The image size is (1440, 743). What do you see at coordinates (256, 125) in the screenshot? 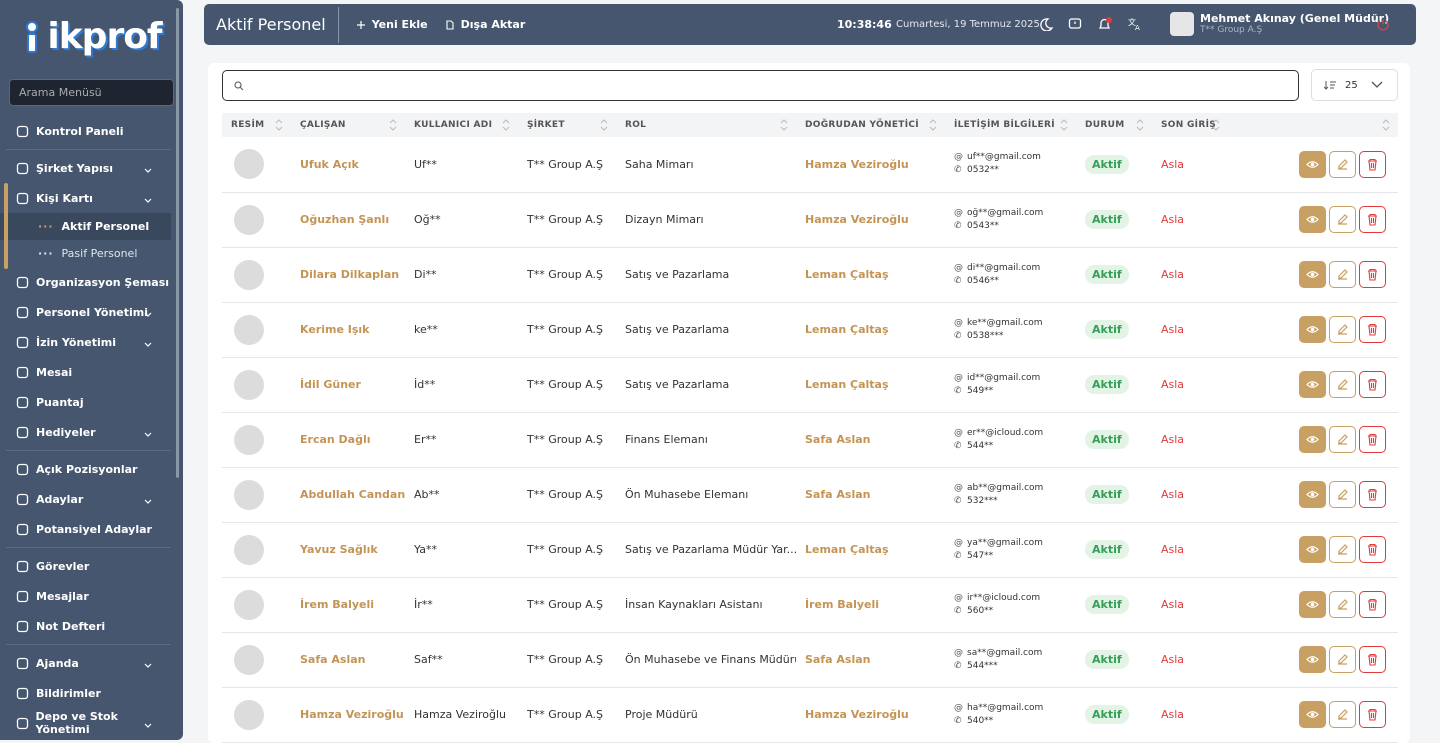
I see `column-header: RESİM` at bounding box center [256, 125].